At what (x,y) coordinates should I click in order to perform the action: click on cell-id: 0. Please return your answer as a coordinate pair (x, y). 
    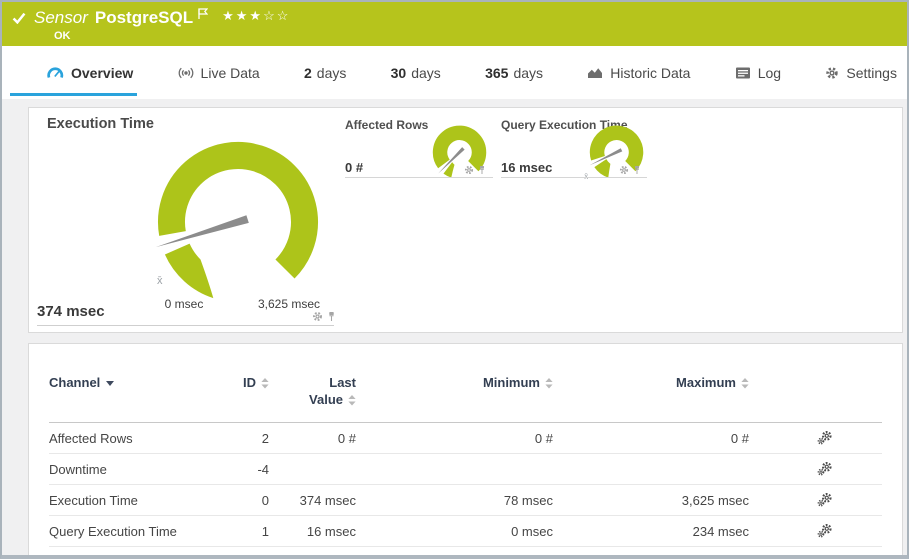
    Looking at the image, I should click on (234, 500).